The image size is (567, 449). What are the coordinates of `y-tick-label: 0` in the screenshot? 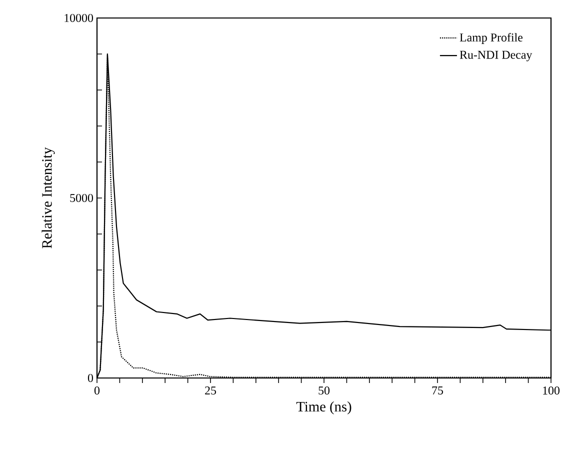 It's located at (91, 378).